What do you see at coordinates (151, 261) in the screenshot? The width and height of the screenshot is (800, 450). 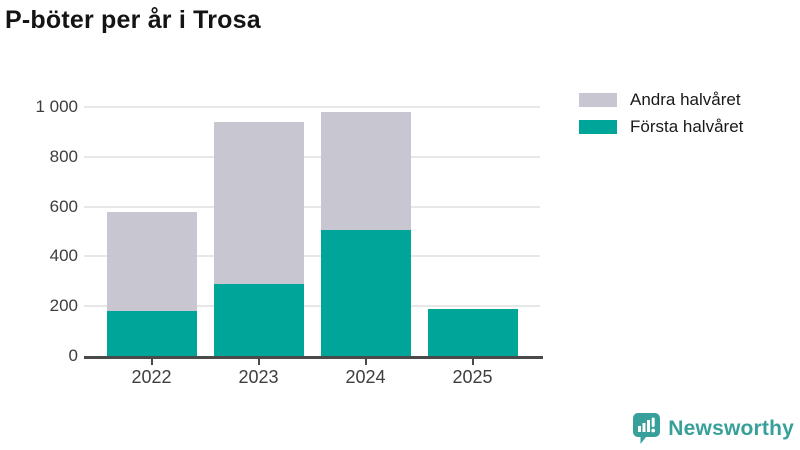 I see `bar-segment-2022-andra-halvaret` at bounding box center [151, 261].